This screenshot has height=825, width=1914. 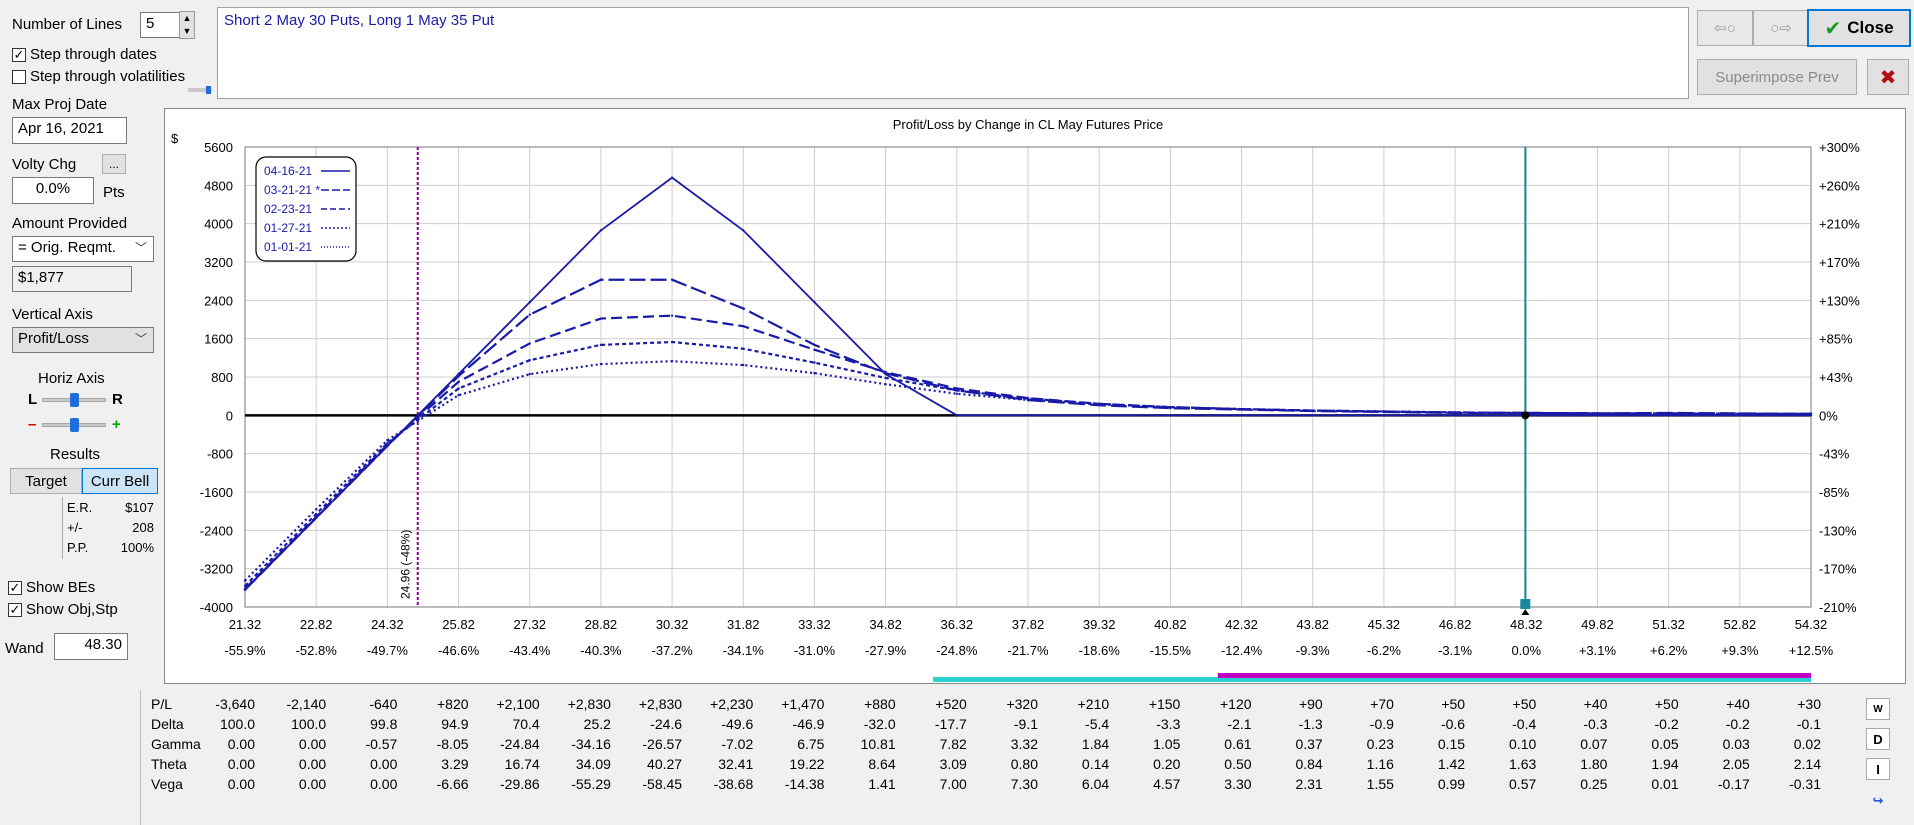 What do you see at coordinates (1525, 604) in the screenshot?
I see `wand-handle` at bounding box center [1525, 604].